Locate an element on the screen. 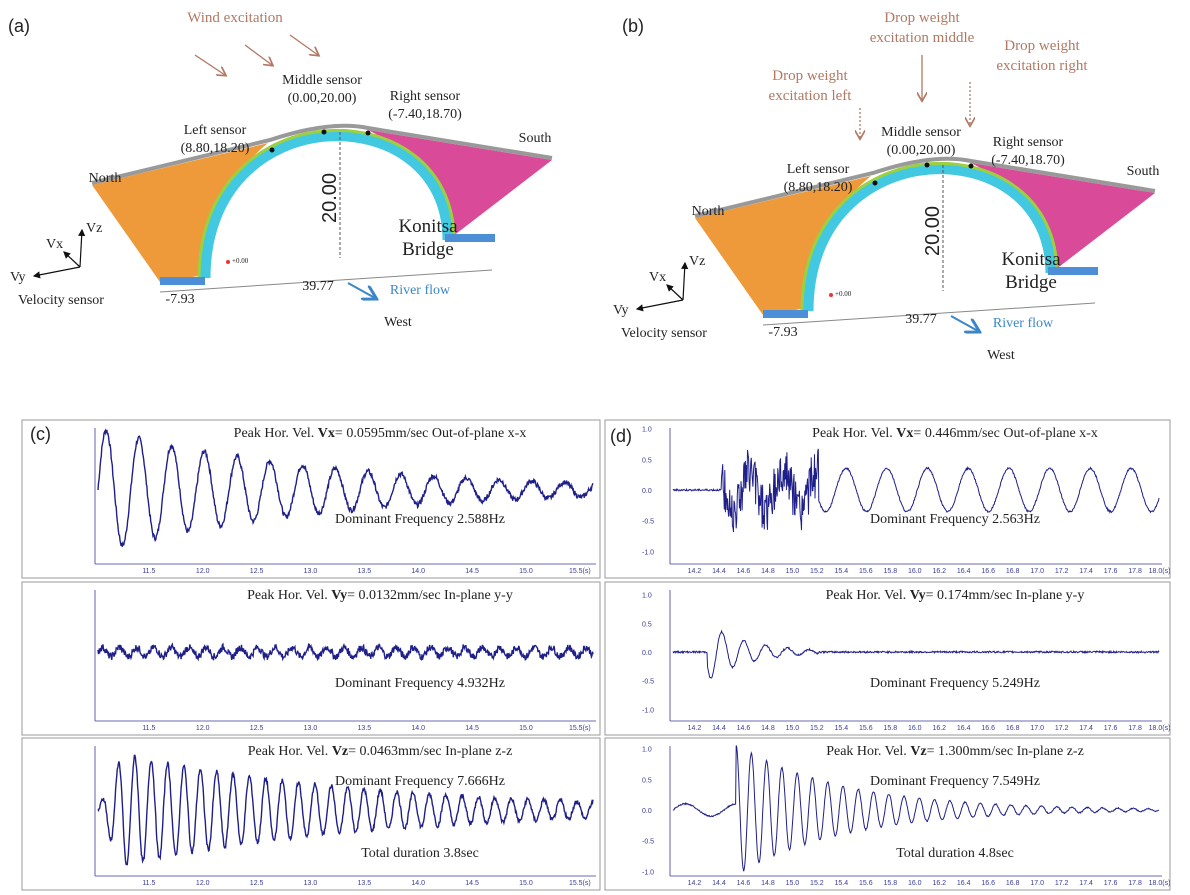 This screenshot has height=895, width=1190. x-tick-label: 16.8 is located at coordinates (1013, 883).